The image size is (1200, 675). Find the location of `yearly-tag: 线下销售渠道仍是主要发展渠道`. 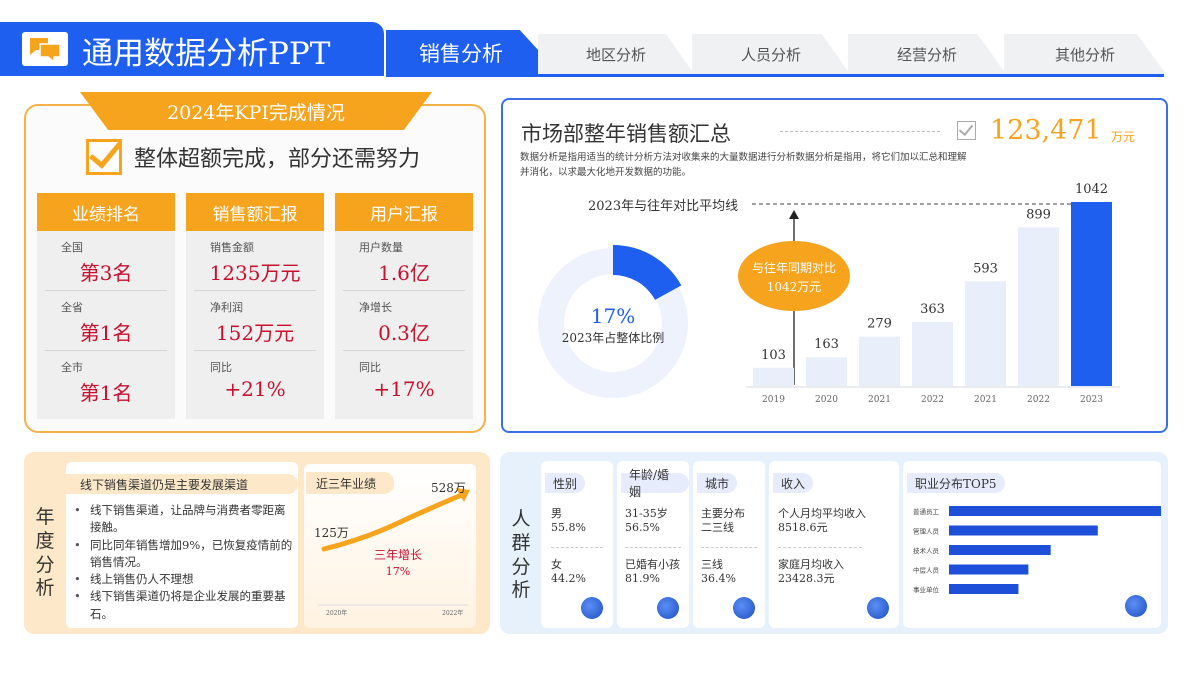

yearly-tag: 线下销售渠道仍是主要发展渠道 is located at coordinates (182, 484).